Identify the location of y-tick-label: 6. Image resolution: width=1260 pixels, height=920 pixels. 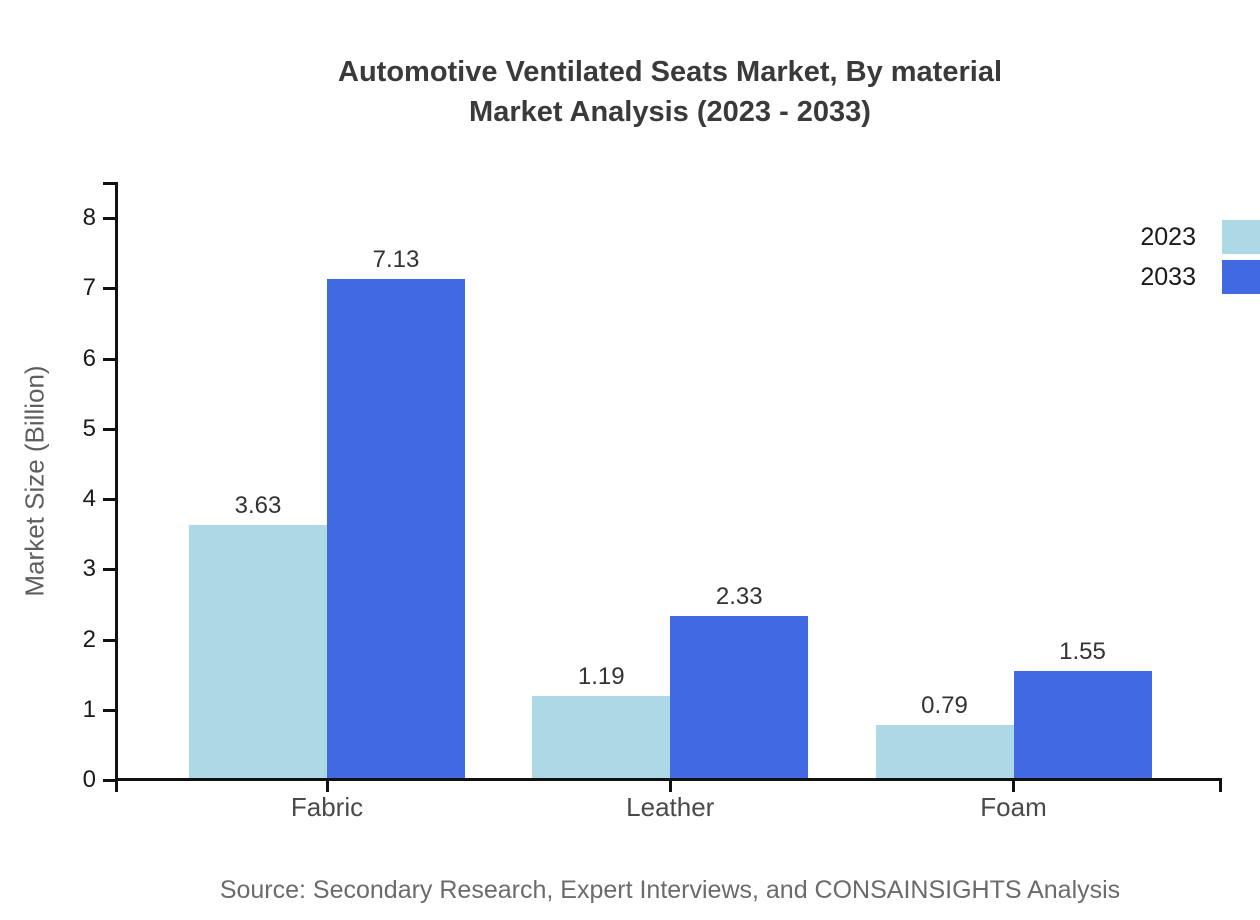
(89, 358).